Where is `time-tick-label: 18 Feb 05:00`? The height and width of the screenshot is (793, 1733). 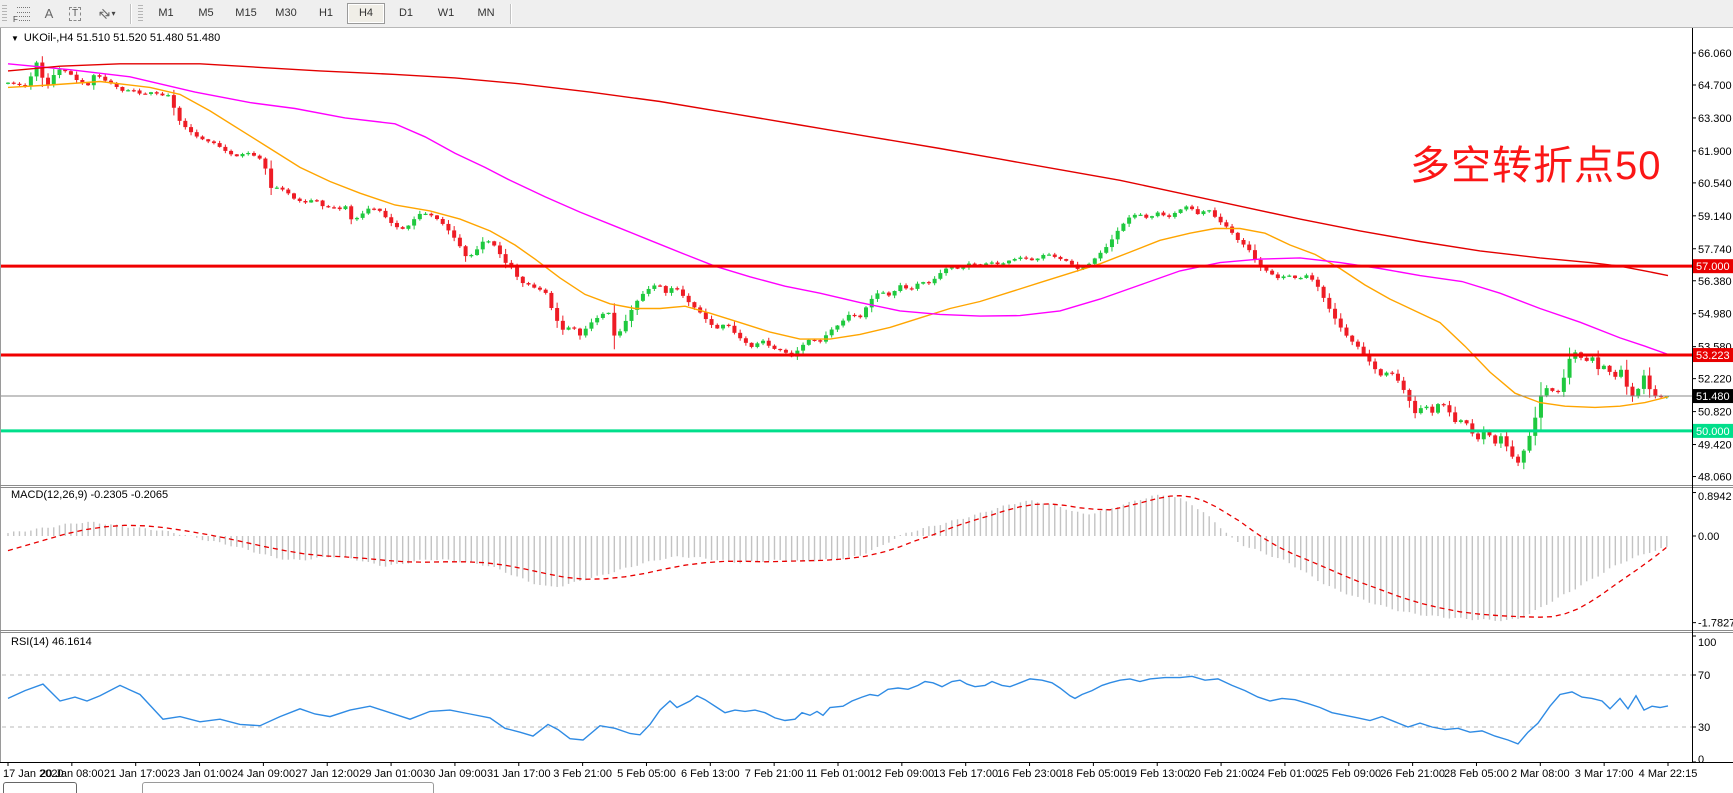 time-tick-label: 18 Feb 05:00 is located at coordinates (1093, 774).